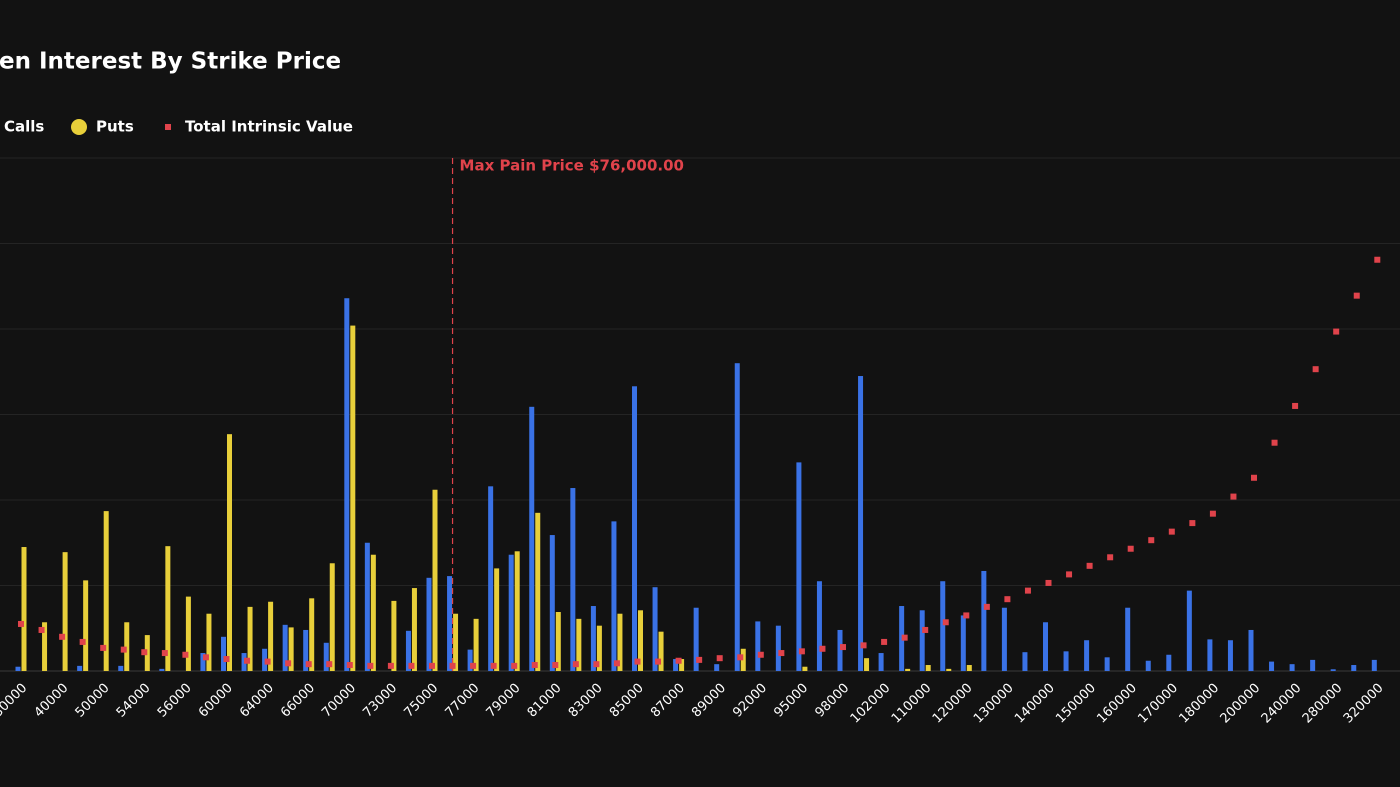 The width and height of the screenshot is (1400, 787). Describe the element at coordinates (1199, 704) in the screenshot. I see `x-tick-label: 180000` at that location.